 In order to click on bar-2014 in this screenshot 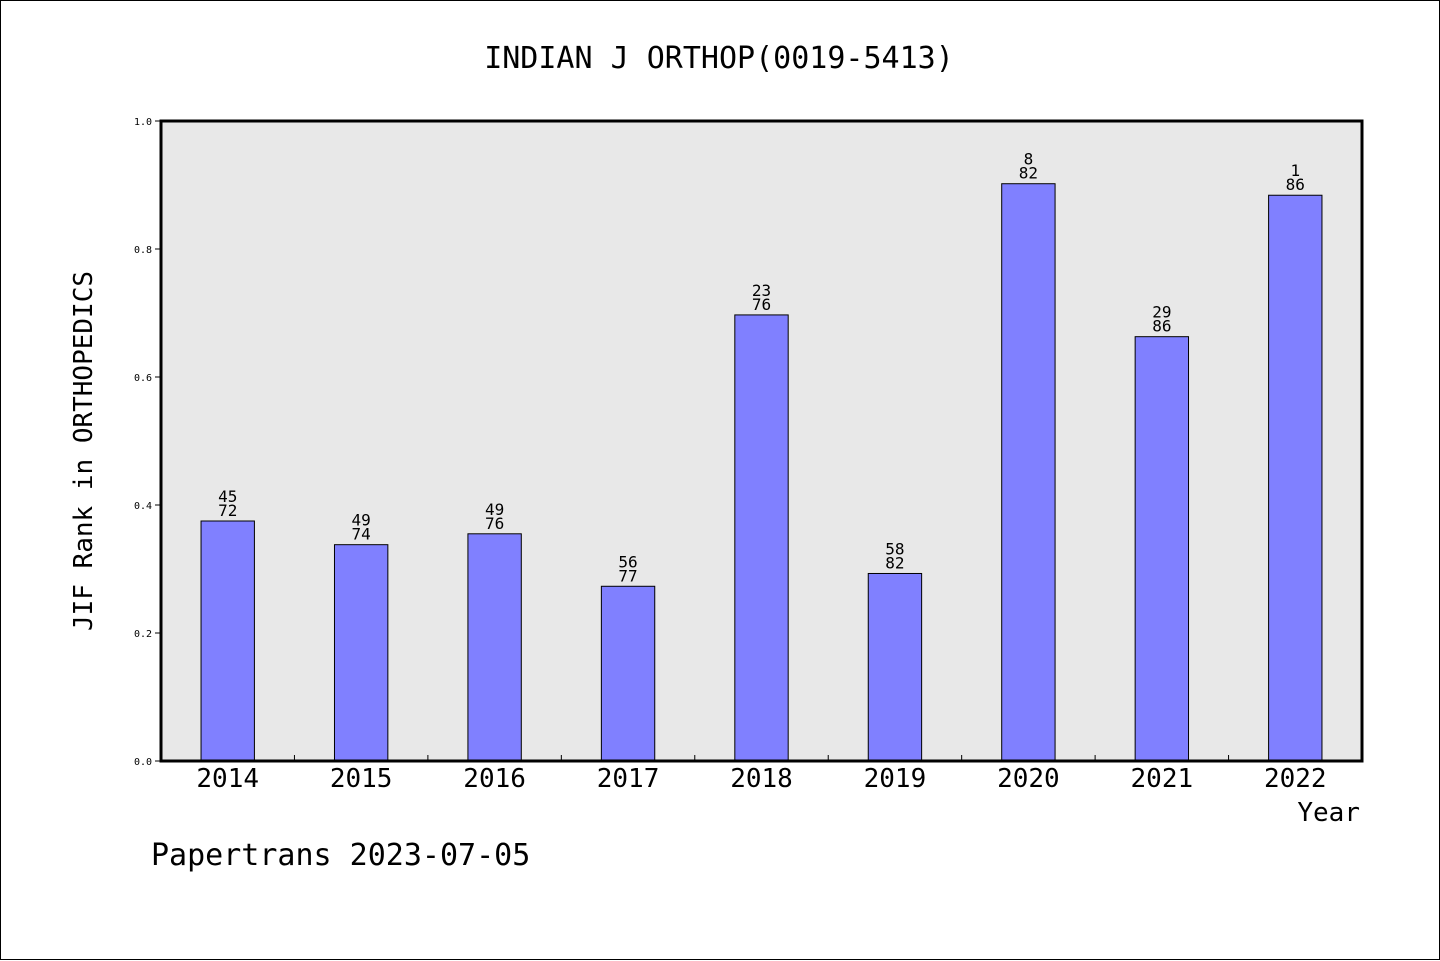, I will do `click(227, 641)`.